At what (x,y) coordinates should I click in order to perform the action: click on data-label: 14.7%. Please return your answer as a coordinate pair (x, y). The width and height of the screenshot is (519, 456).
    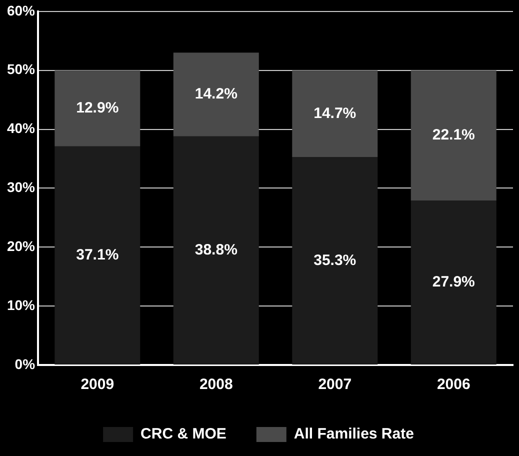
    Looking at the image, I should click on (335, 113).